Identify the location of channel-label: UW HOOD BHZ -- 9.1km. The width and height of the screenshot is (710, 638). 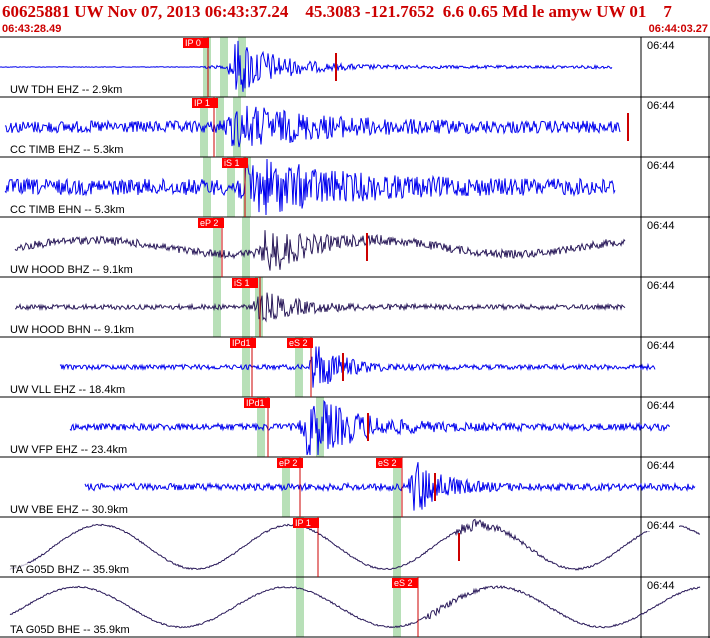
(71, 270).